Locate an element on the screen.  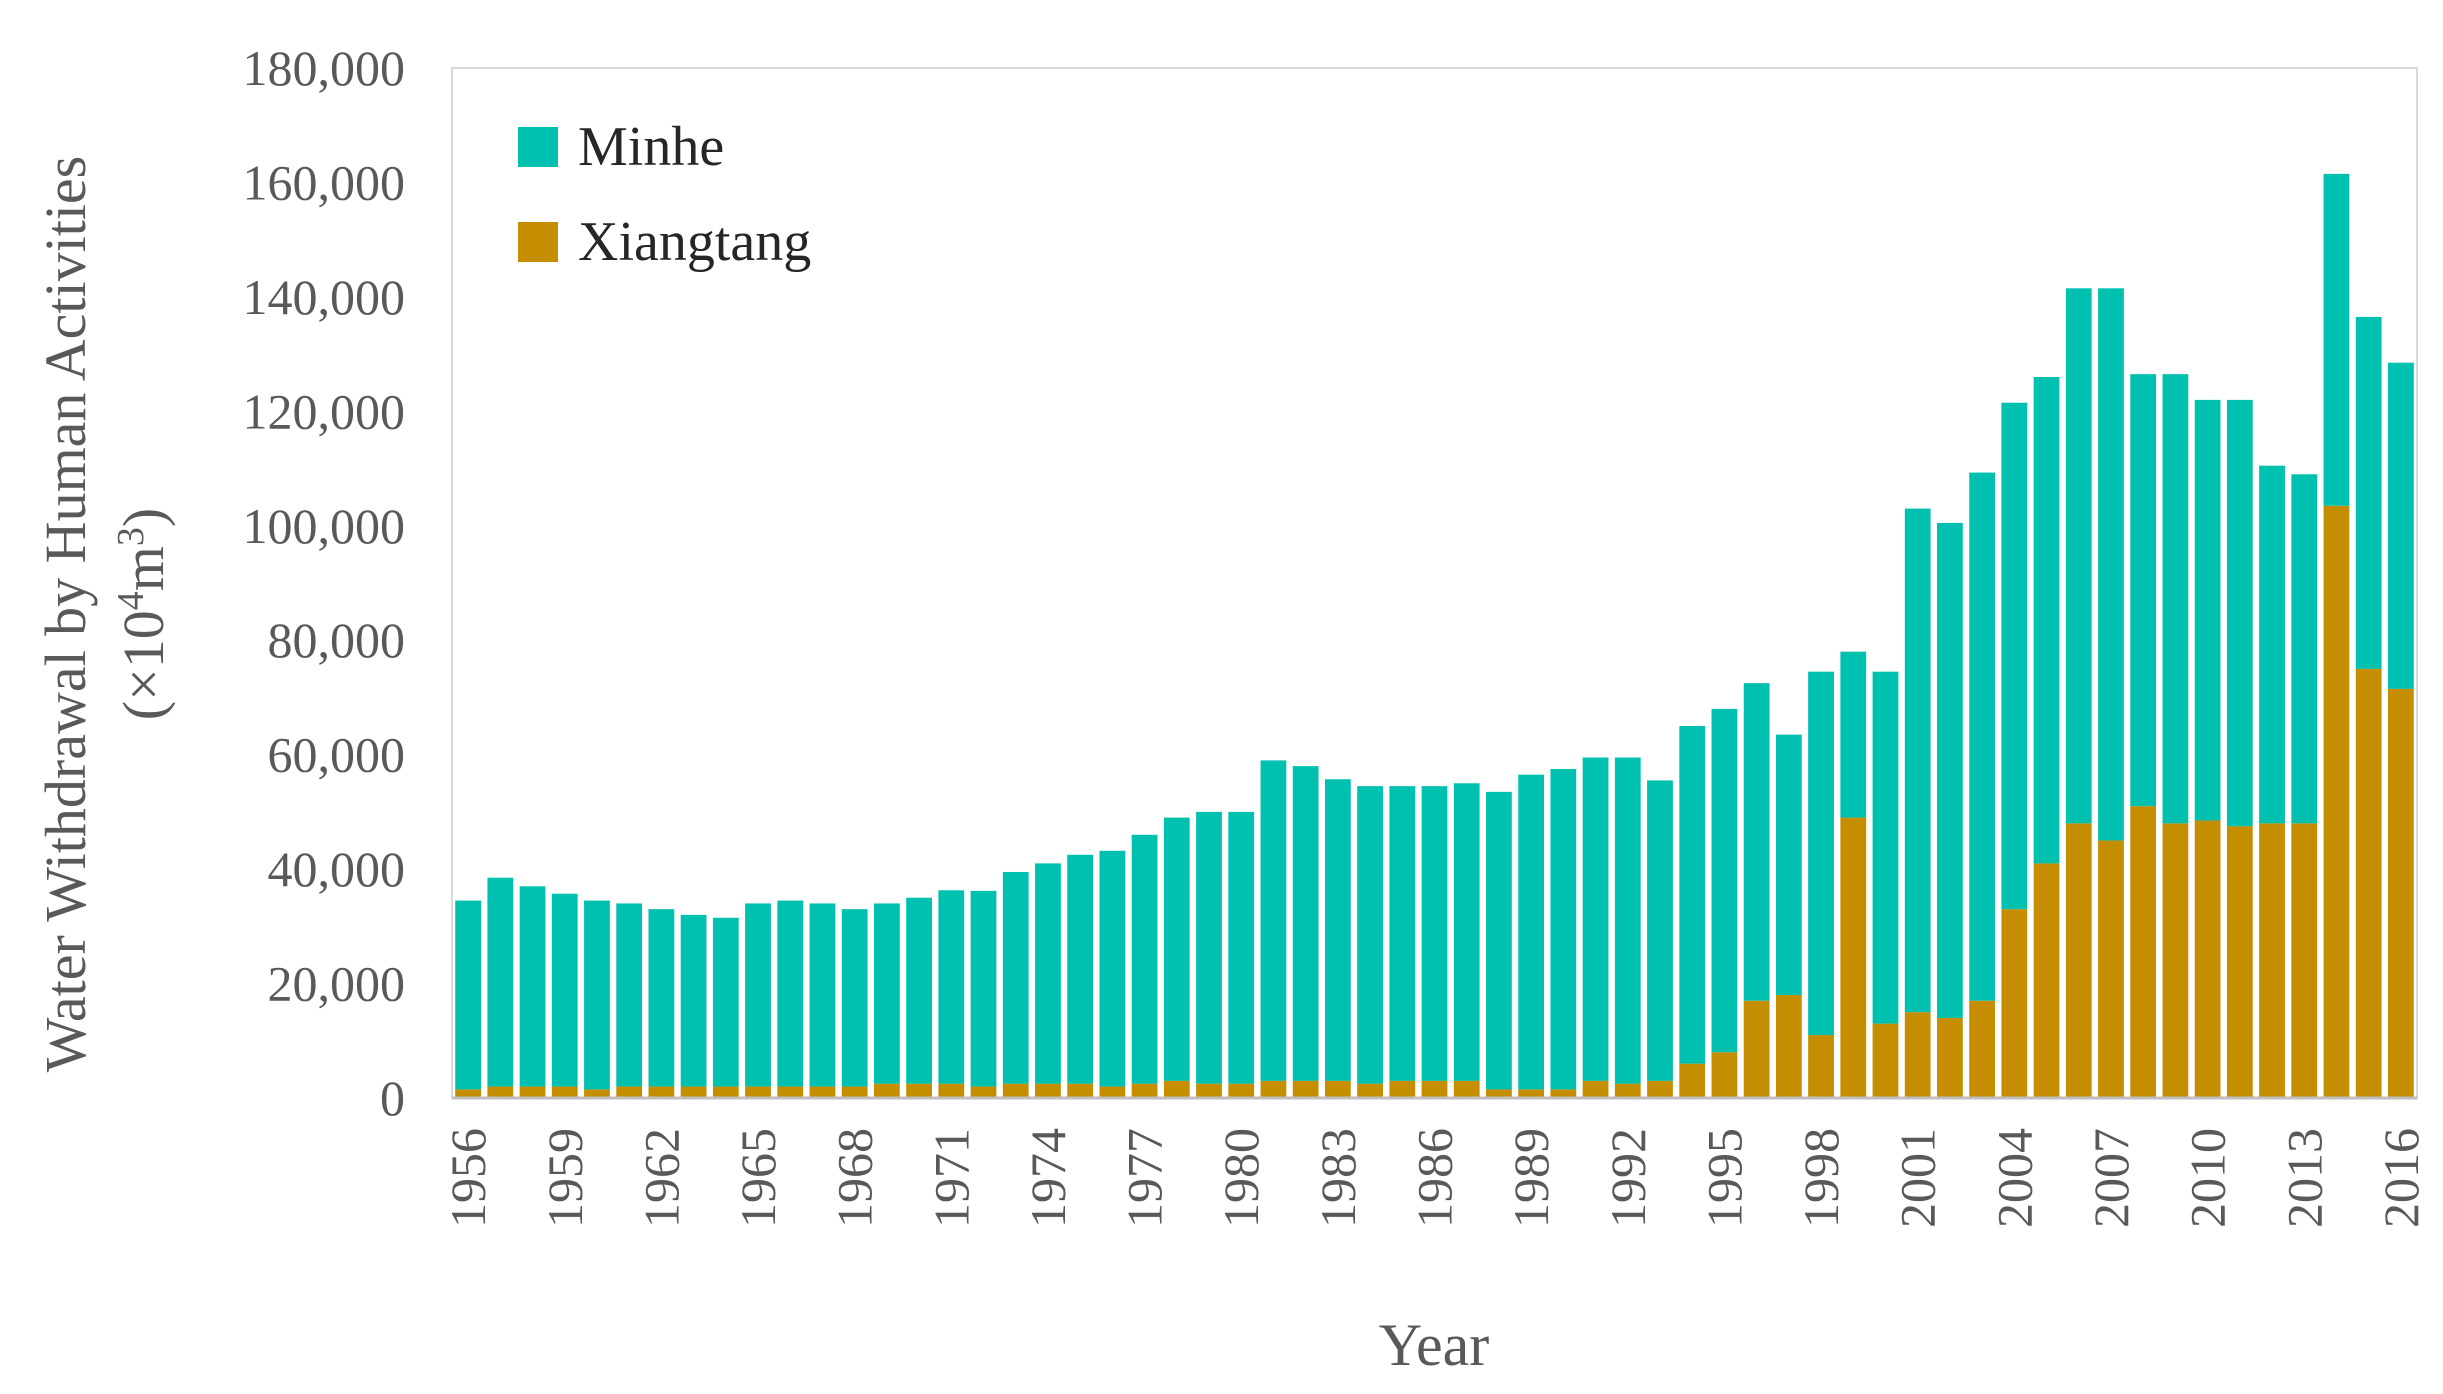
bar-minhe-1991 is located at coordinates (1595, 919).